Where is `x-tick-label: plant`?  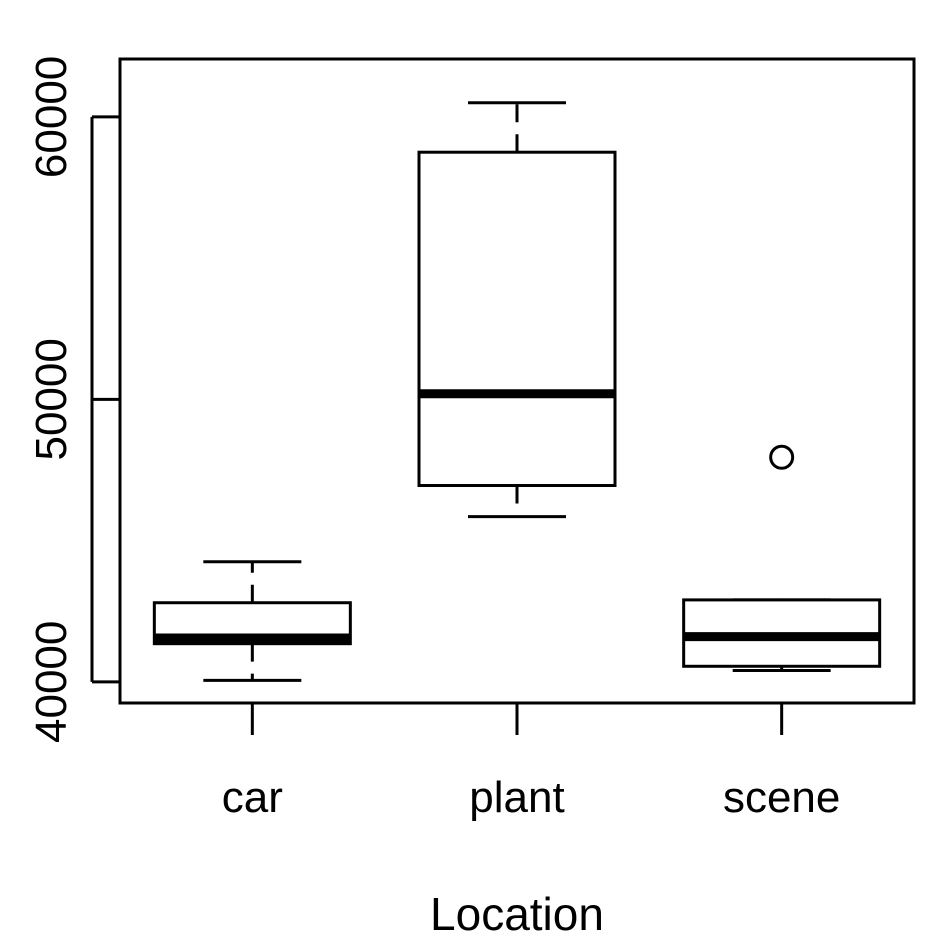
x-tick-label: plant is located at coordinates (516, 797).